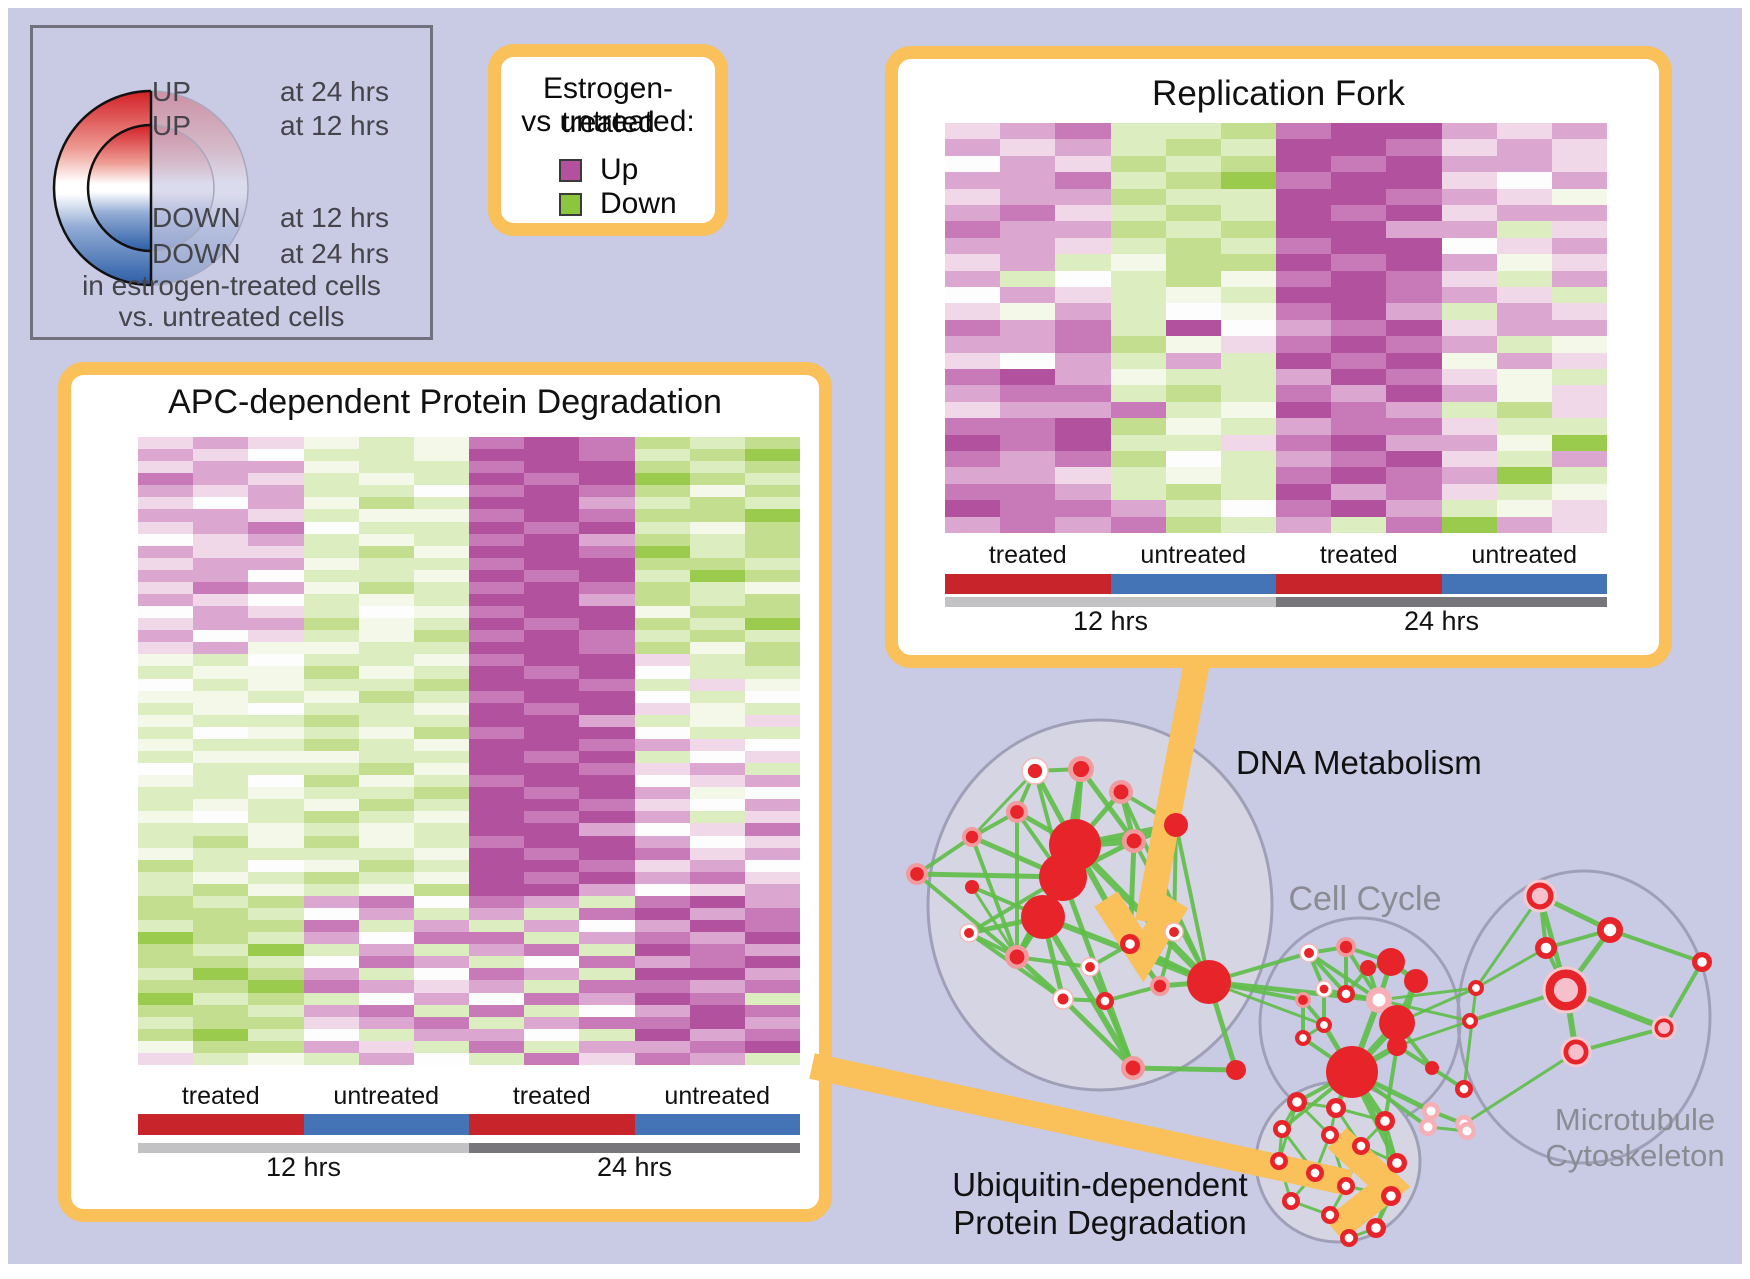 The image size is (1750, 1279). What do you see at coordinates (1365, 899) in the screenshot?
I see `cluster-label-cell-cycle: Cell Cycle` at bounding box center [1365, 899].